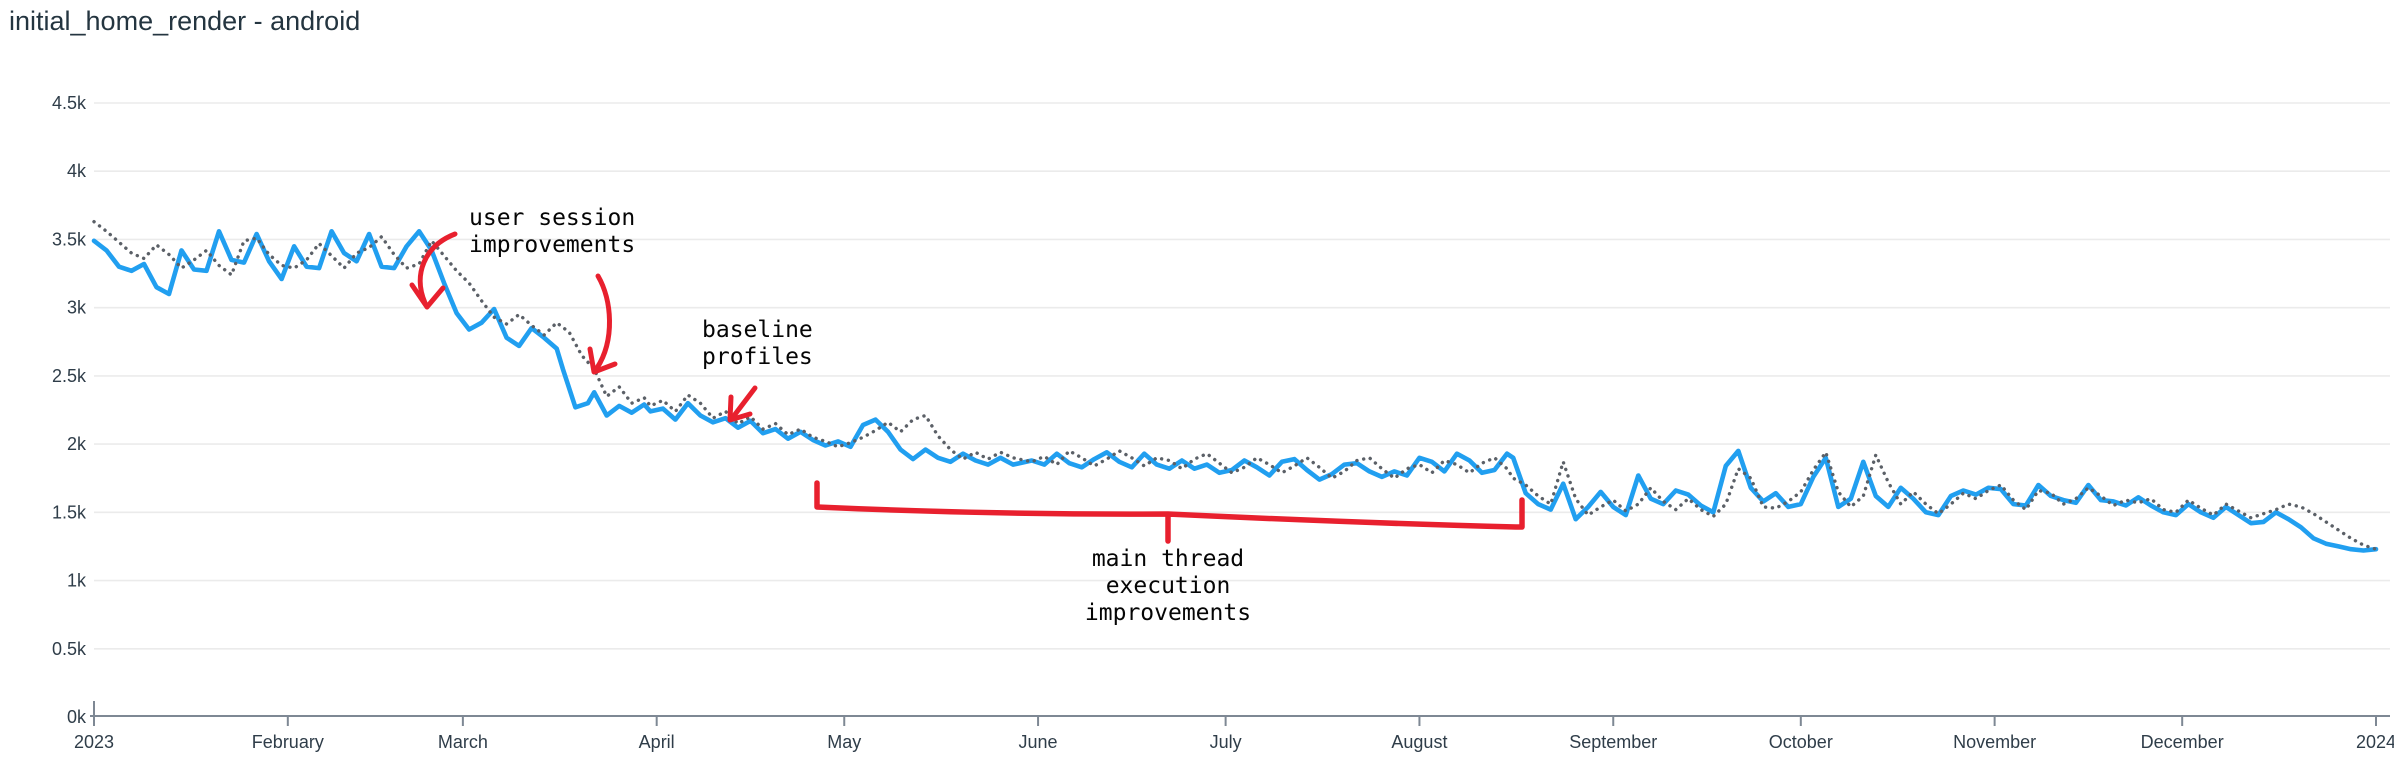 The width and height of the screenshot is (2394, 758). Describe the element at coordinates (1994, 742) in the screenshot. I see `x-tick-label: November` at that location.